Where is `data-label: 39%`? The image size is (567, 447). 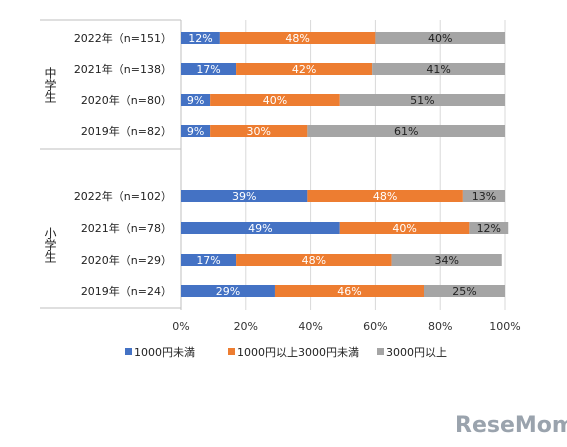 data-label: 39% is located at coordinates (244, 196).